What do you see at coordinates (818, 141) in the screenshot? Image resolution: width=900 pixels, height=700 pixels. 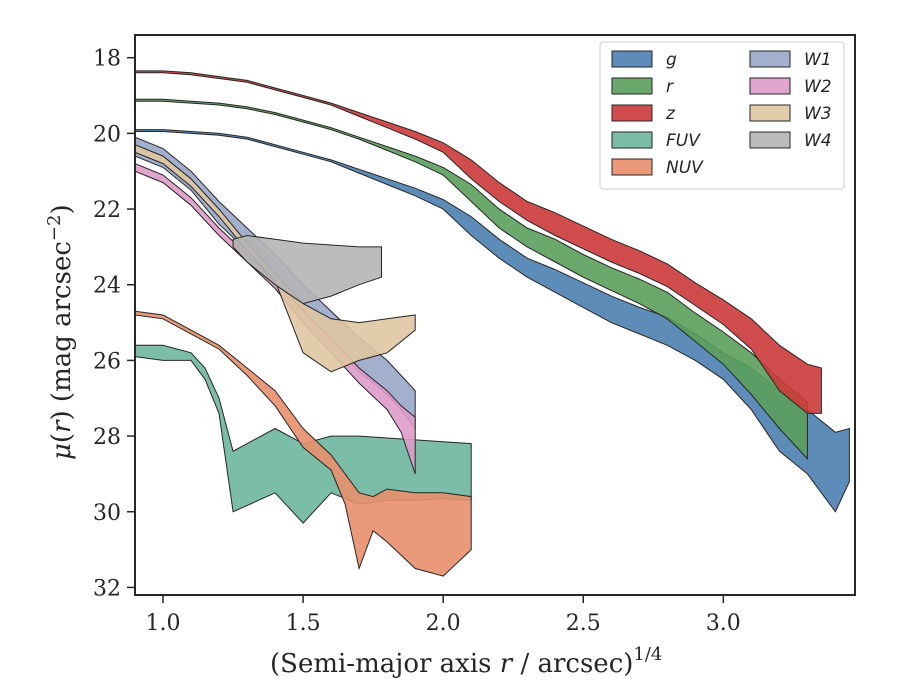 I see `legend-label-w4: W4` at bounding box center [818, 141].